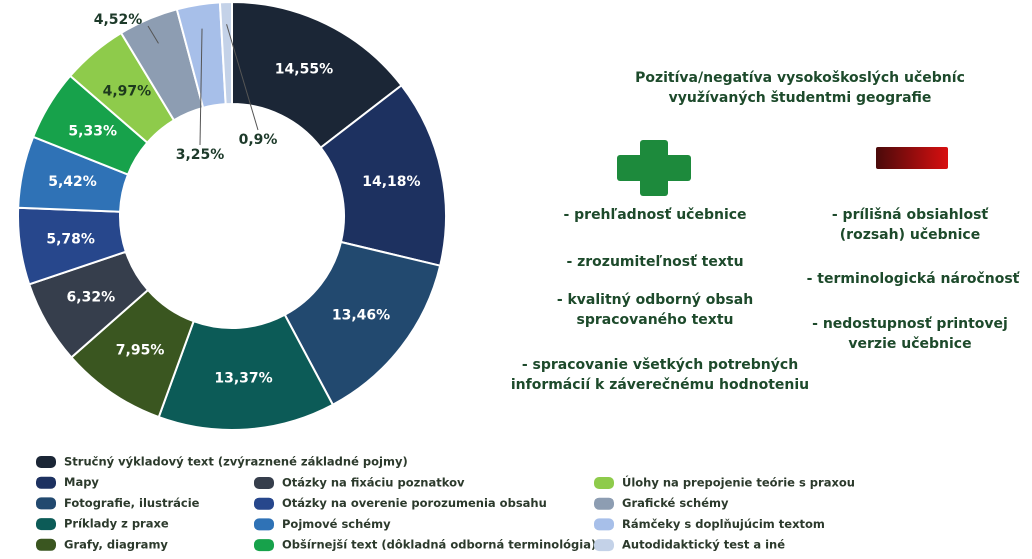 The height and width of the screenshot is (559, 1032). What do you see at coordinates (72, 182) in the screenshot?
I see `slice-label: 5,42%` at bounding box center [72, 182].